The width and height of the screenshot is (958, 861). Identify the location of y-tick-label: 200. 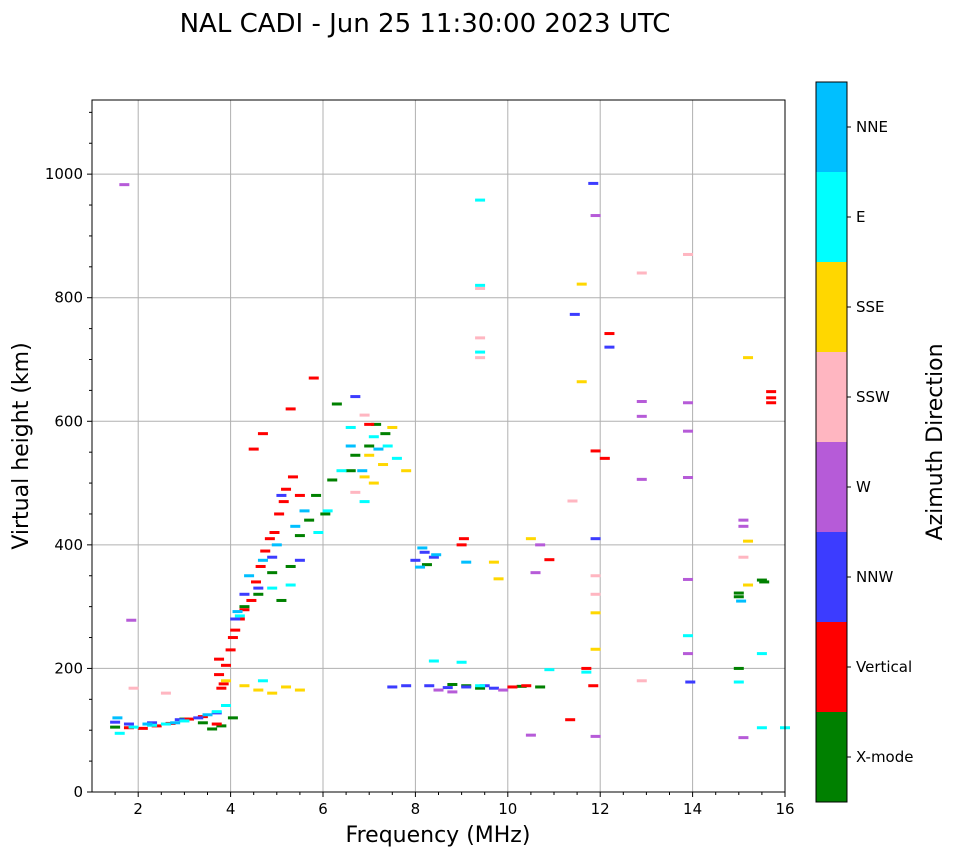
(68, 668).